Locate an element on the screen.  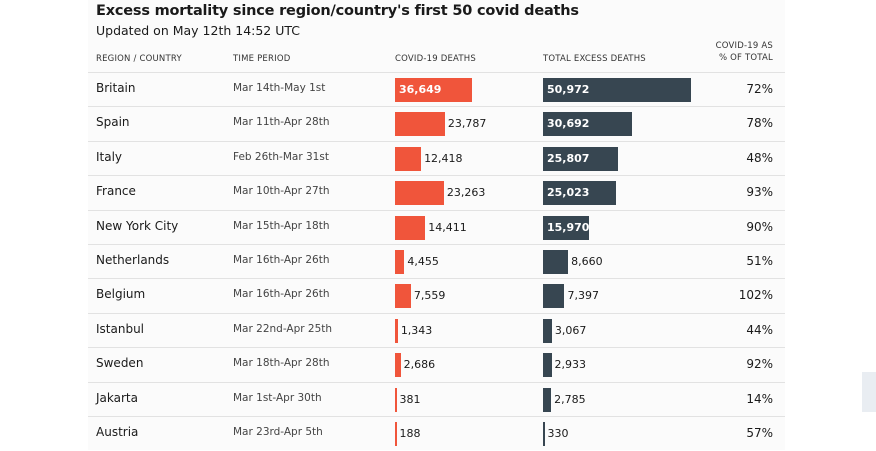
column-header-percent: COVID-19 AS % OF TOTAL is located at coordinates (744, 52).